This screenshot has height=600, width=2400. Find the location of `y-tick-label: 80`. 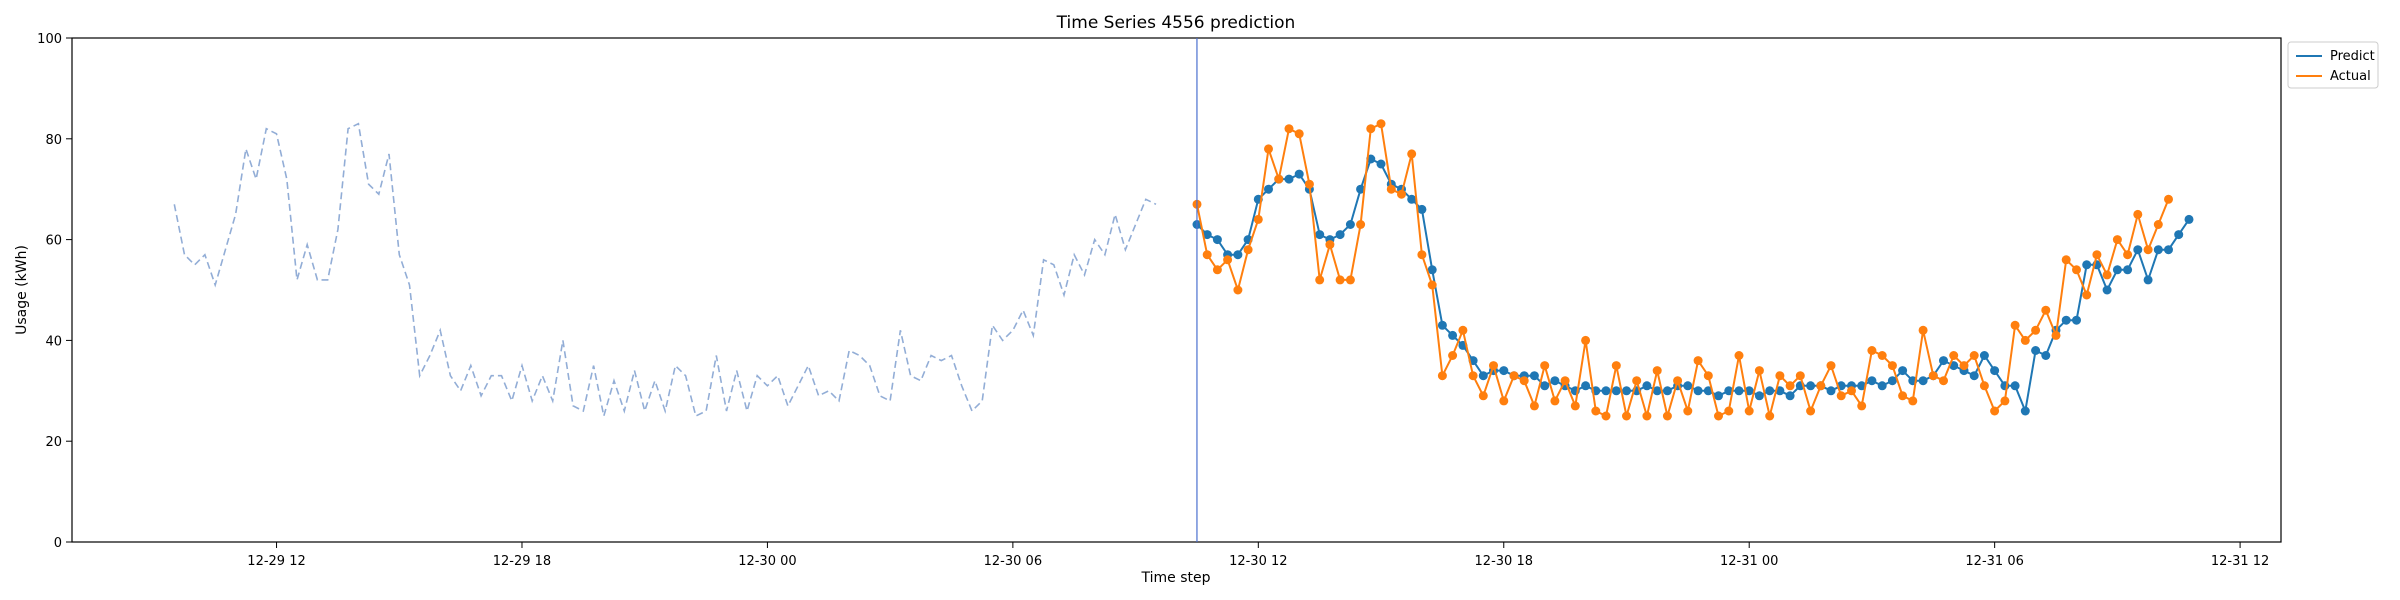

y-tick-label: 80 is located at coordinates (53, 140).